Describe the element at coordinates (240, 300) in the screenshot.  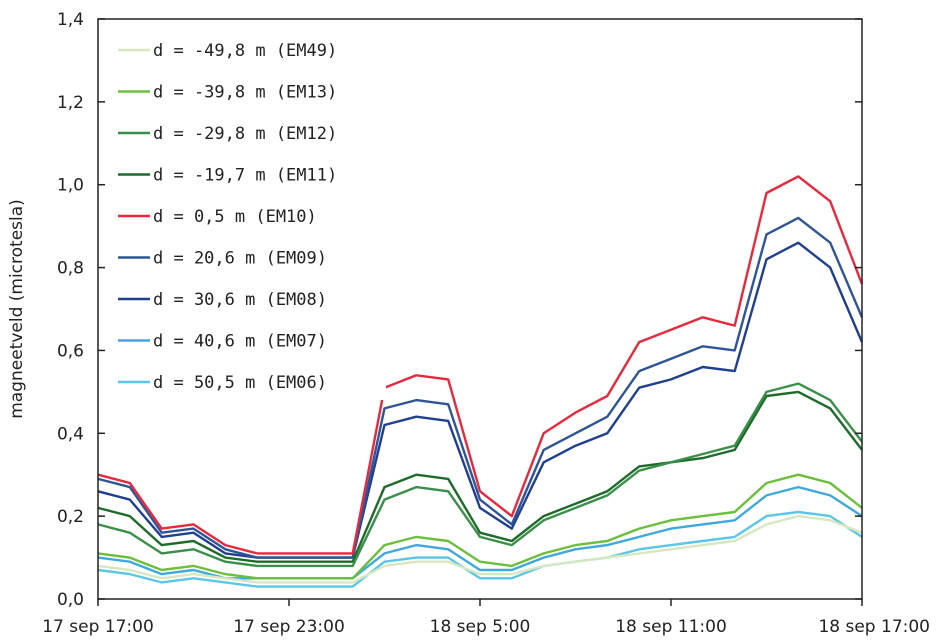
I see `legend-label-6: d = 30,6 m (EM08)` at that location.